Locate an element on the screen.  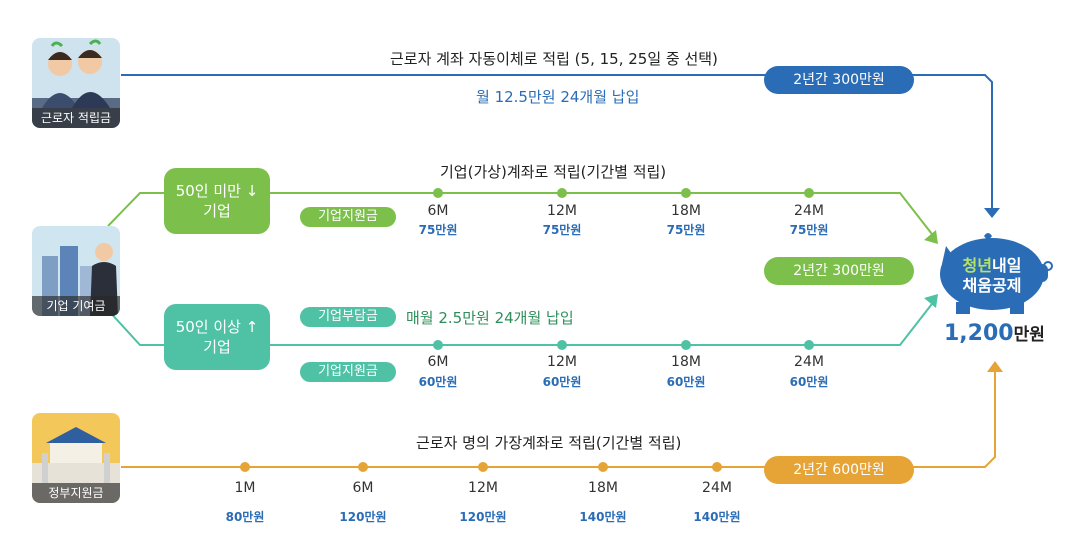
company-small-dots is located at coordinates (623, 193).